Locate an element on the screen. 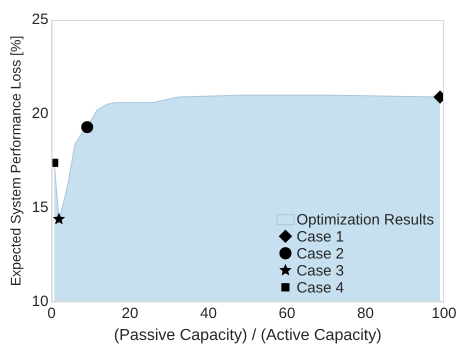  y-tick-label: 10 is located at coordinates (40, 301).